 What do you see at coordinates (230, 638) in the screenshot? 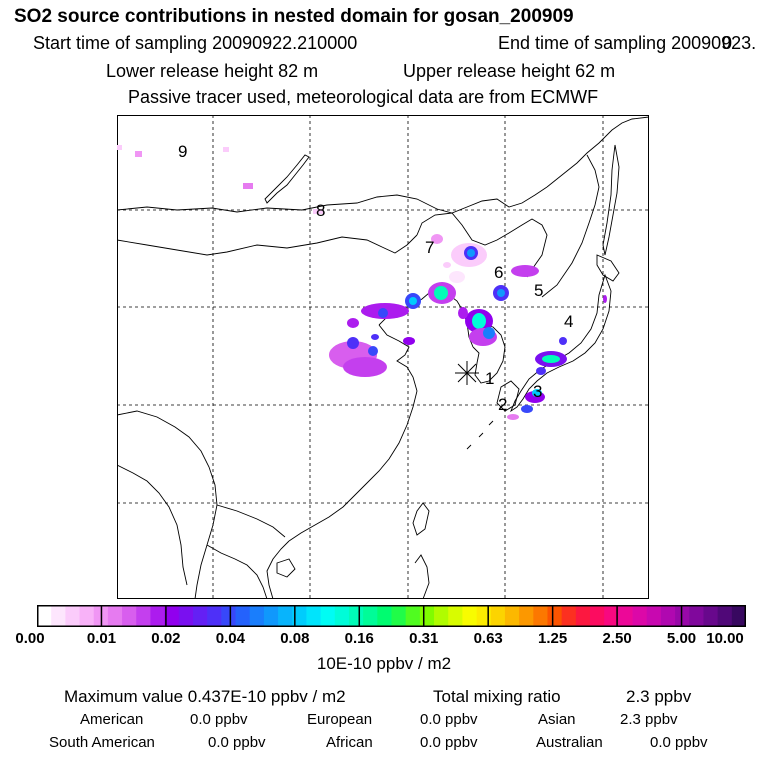
I see `colorbar-tick-label: 0.04` at bounding box center [230, 638].